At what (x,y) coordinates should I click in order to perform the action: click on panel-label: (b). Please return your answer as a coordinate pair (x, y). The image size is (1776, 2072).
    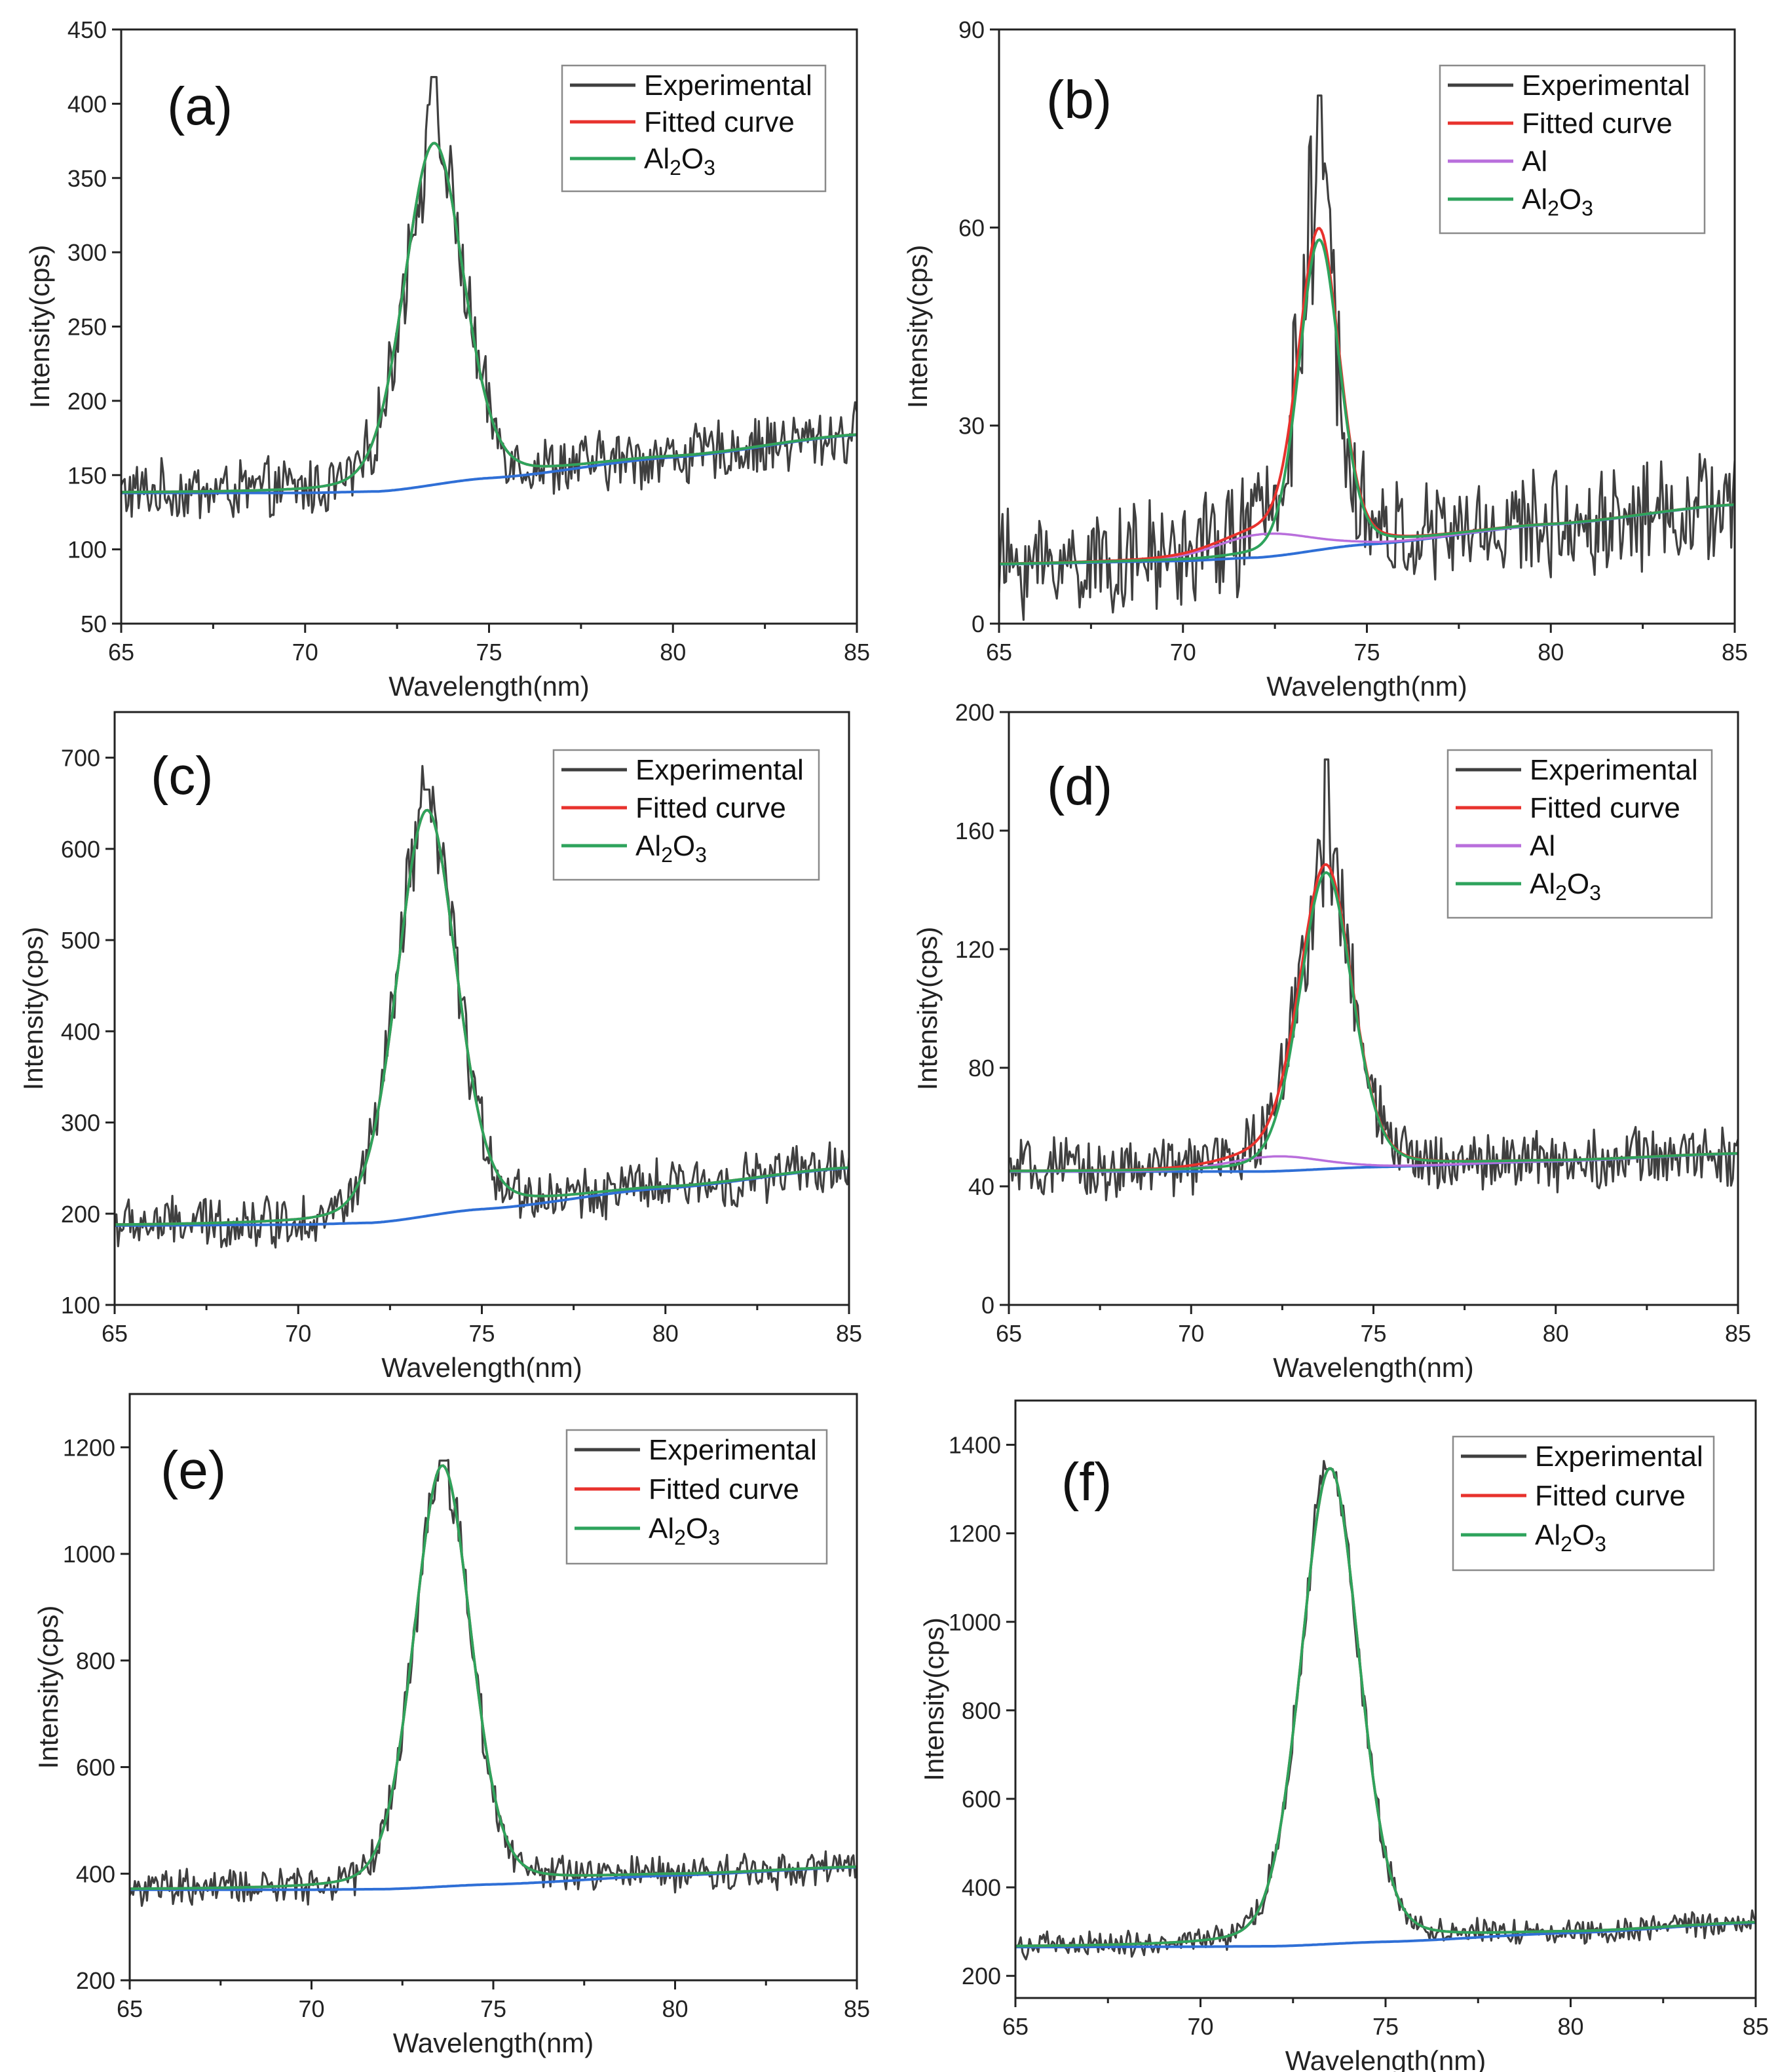
    Looking at the image, I should click on (1079, 100).